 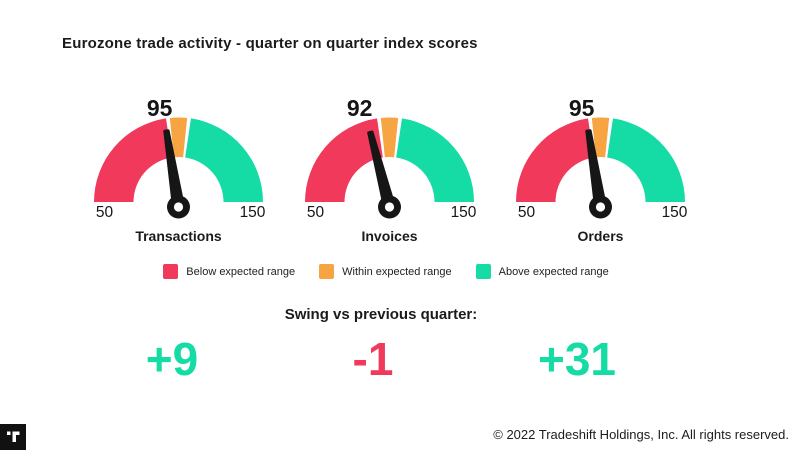 I want to click on swing-value-transactions: +9, so click(x=172, y=359).